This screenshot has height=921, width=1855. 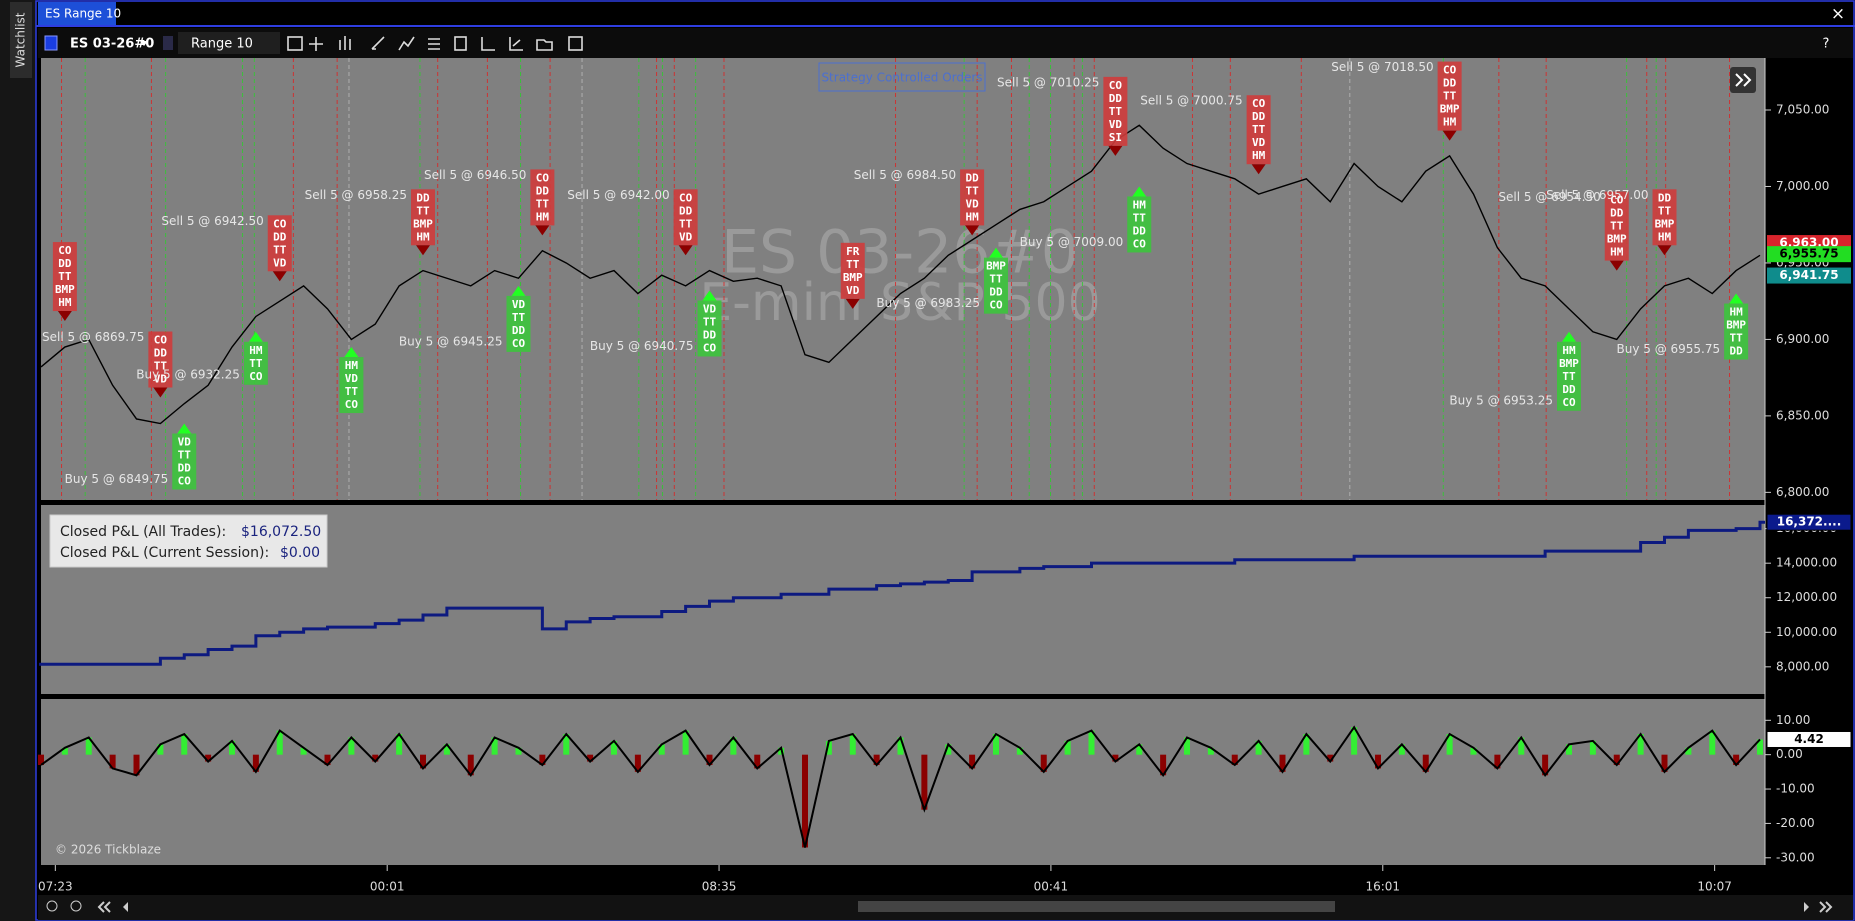 I want to click on orders-button-label: Strategy Controlled Orders, so click(x=901, y=78).